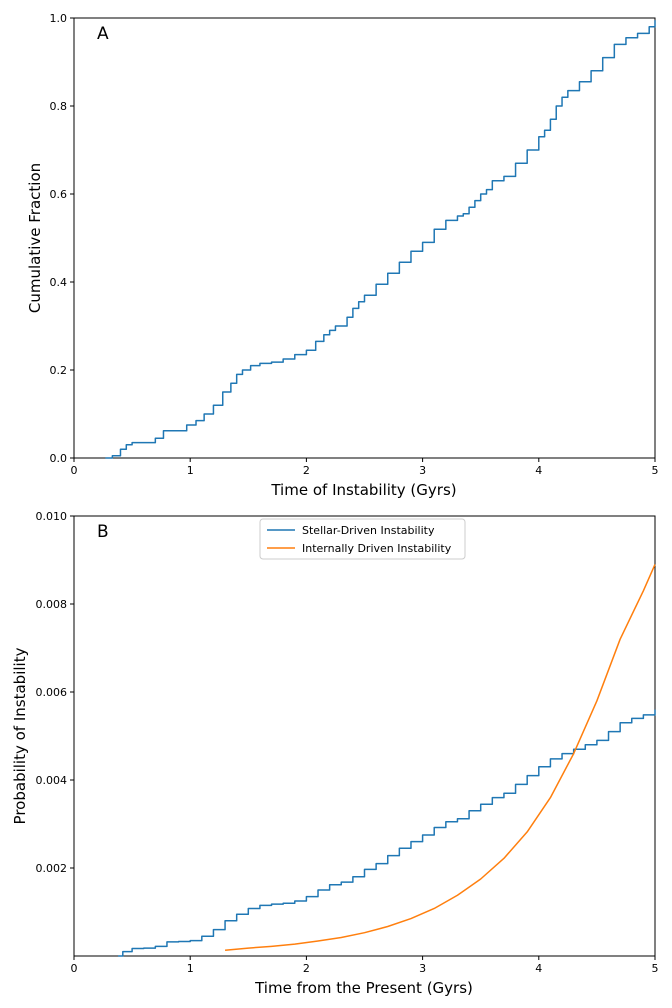 The height and width of the screenshot is (1008, 672). Describe the element at coordinates (59, 370) in the screenshot. I see `y-tick-label: 0.2` at that location.